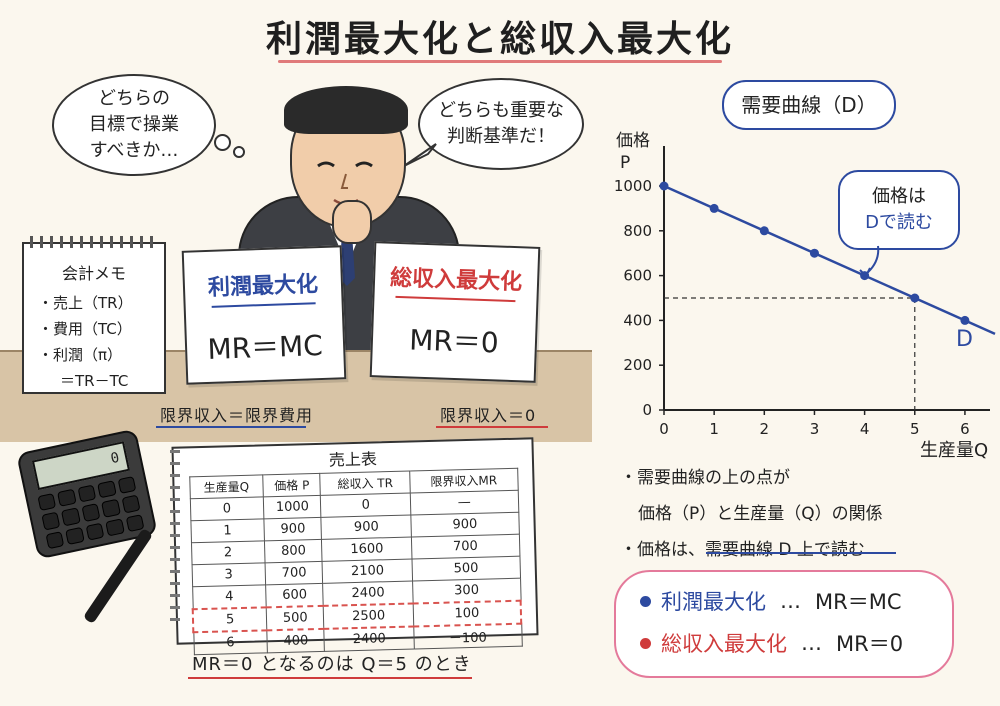 This screenshot has width=1000, height=706. What do you see at coordinates (368, 616) in the screenshot?
I see `table-cell: 2500` at bounding box center [368, 616].